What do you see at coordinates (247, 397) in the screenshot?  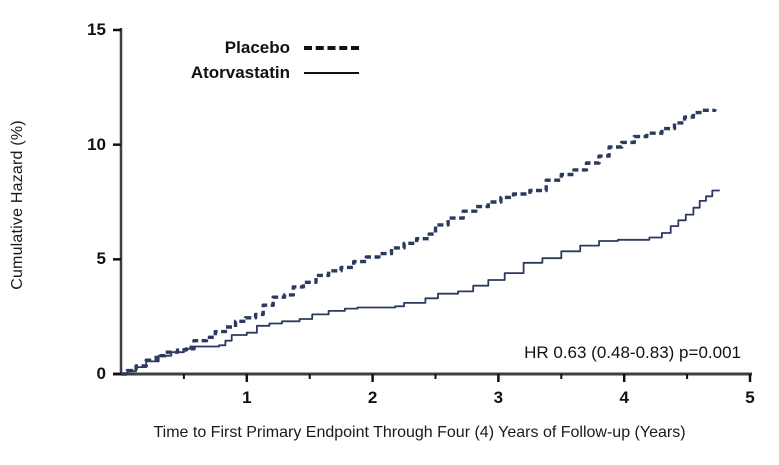 I see `x-tick-label: 1` at bounding box center [247, 397].